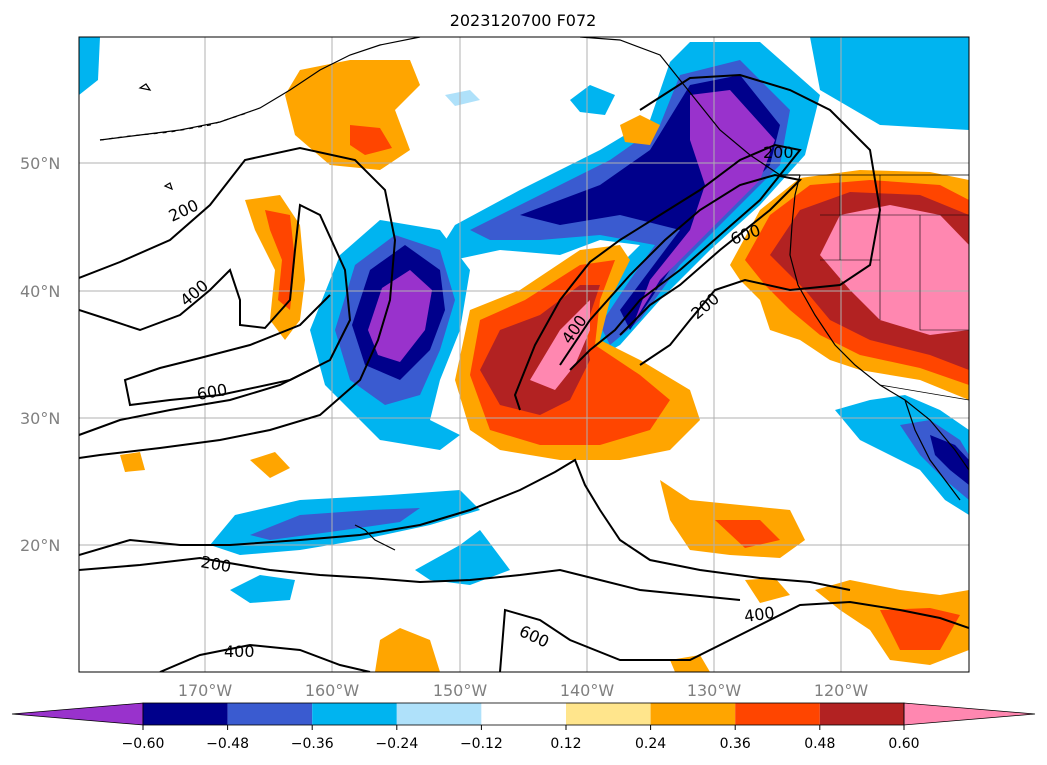 This screenshot has width=1047, height=765. What do you see at coordinates (143, 744) in the screenshot?
I see `colorbar-tick-label: −0.60` at bounding box center [143, 744].